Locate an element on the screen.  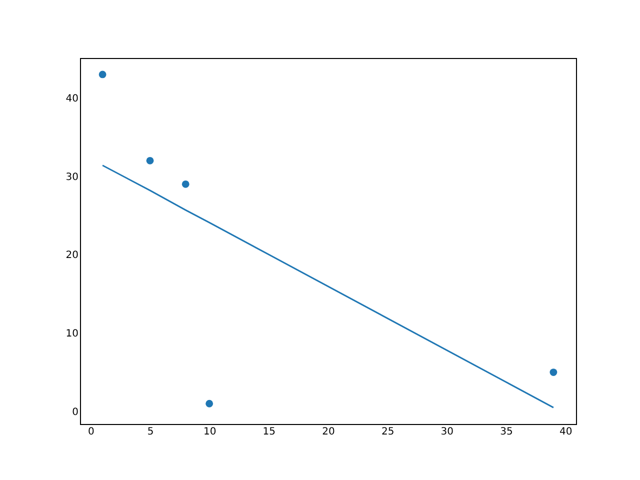
y-tick-label: 30 is located at coordinates (72, 177).